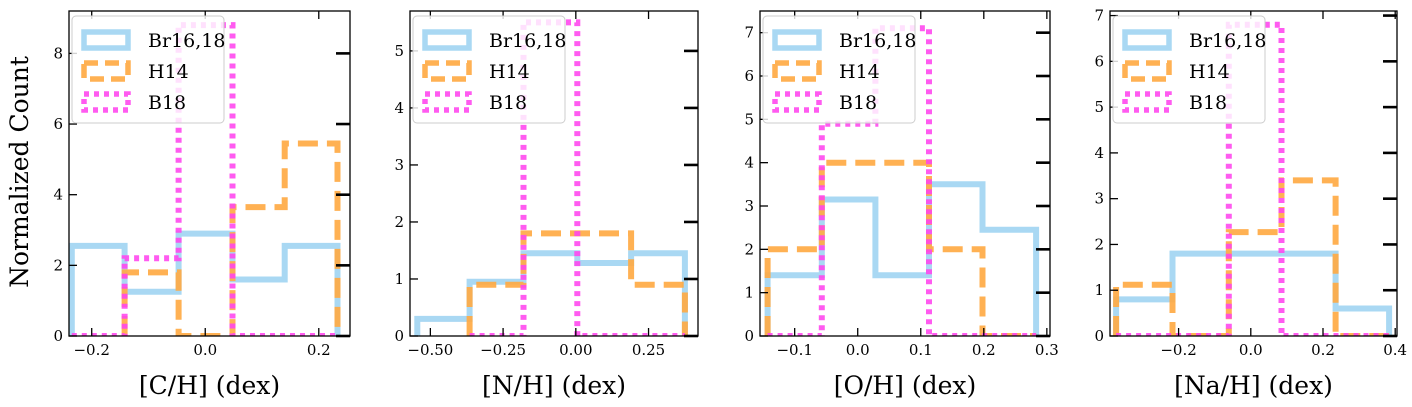  I want to click on x-axis-label: [N/H] (dex), so click(554, 385).